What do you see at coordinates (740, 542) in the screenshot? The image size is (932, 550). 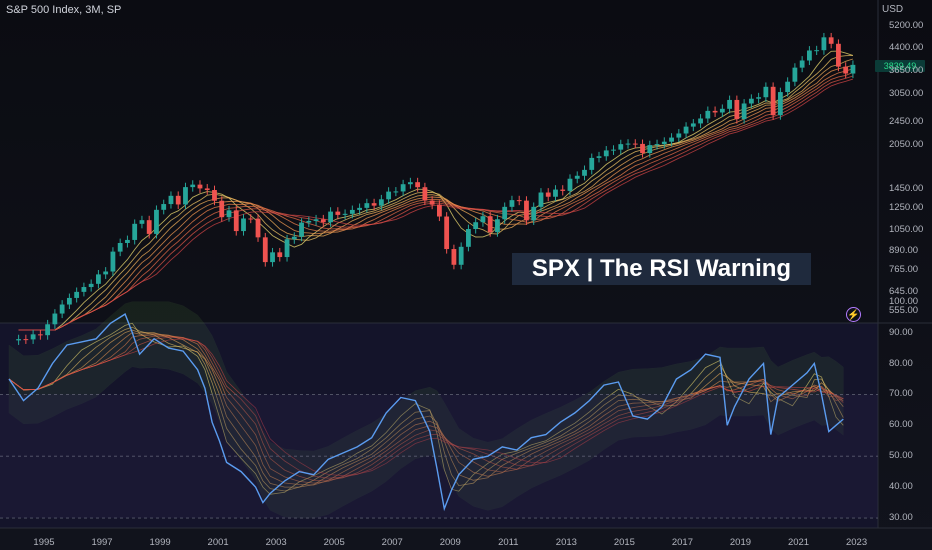 I see `time-tick-label: 2019` at bounding box center [740, 542].